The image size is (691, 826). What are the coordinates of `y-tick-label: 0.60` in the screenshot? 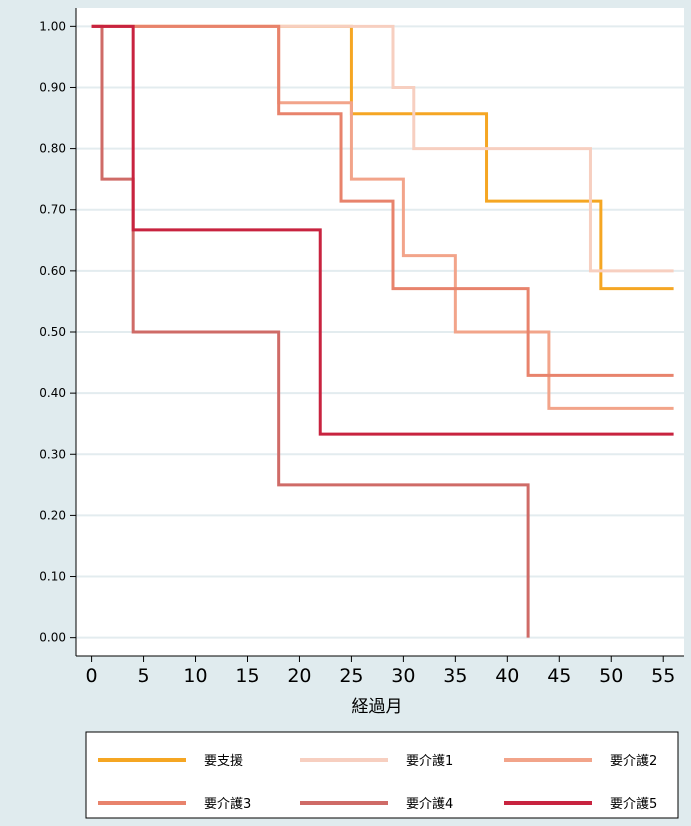 It's located at (52, 271).